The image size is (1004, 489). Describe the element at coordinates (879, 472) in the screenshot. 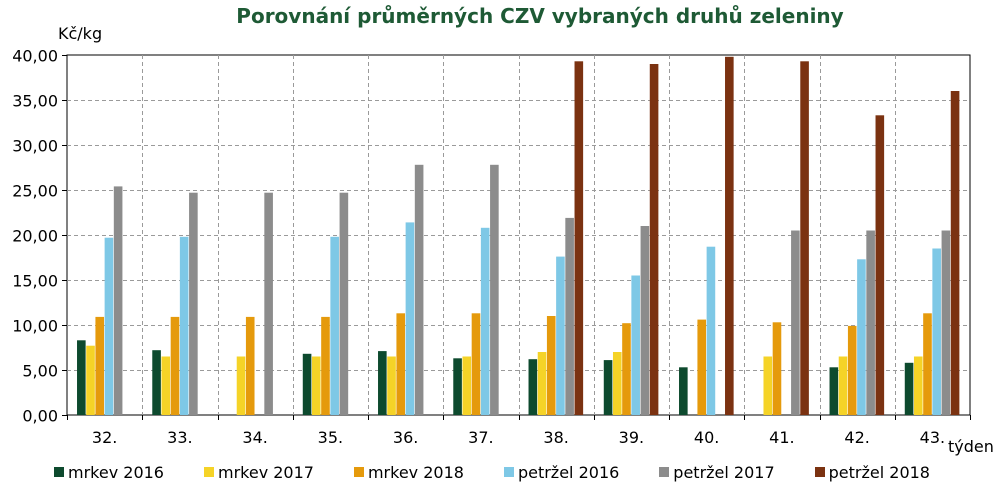

I see `legend-label: petržel 2018` at that location.